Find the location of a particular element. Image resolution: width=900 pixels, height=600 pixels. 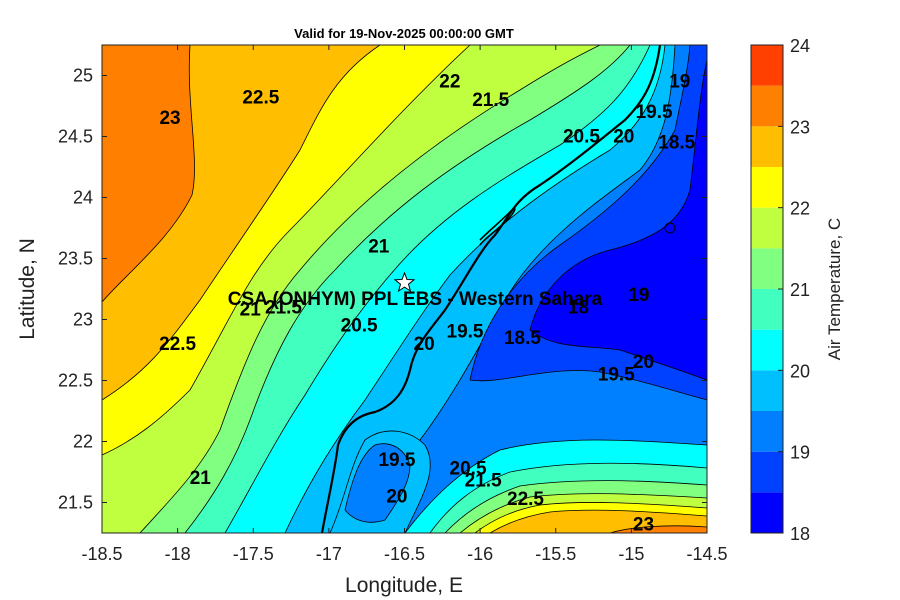

colorbar: 18 19 20 21 22 23 24 is located at coordinates (780, 290).